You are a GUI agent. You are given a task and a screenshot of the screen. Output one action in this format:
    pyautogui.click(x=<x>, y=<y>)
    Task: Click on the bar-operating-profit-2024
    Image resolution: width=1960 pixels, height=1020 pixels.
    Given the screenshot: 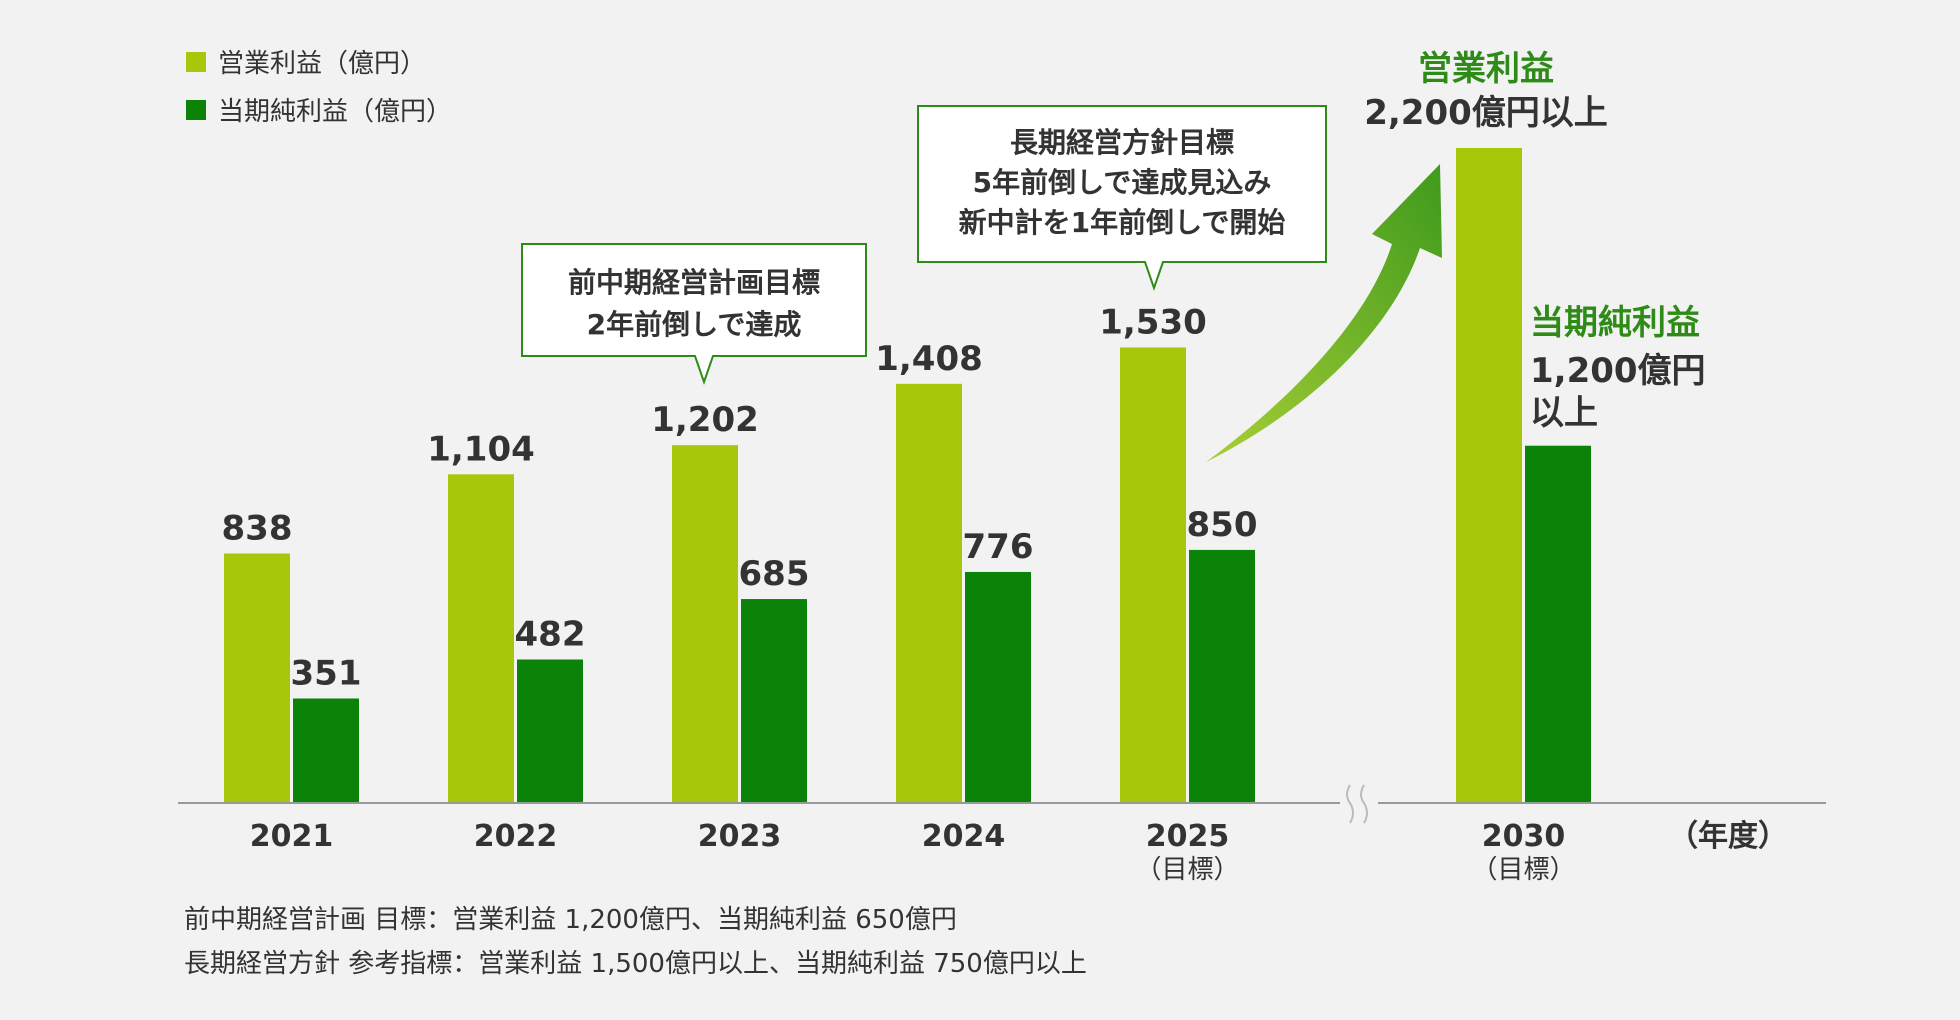 What is the action you would take?
    pyautogui.click(x=929, y=593)
    